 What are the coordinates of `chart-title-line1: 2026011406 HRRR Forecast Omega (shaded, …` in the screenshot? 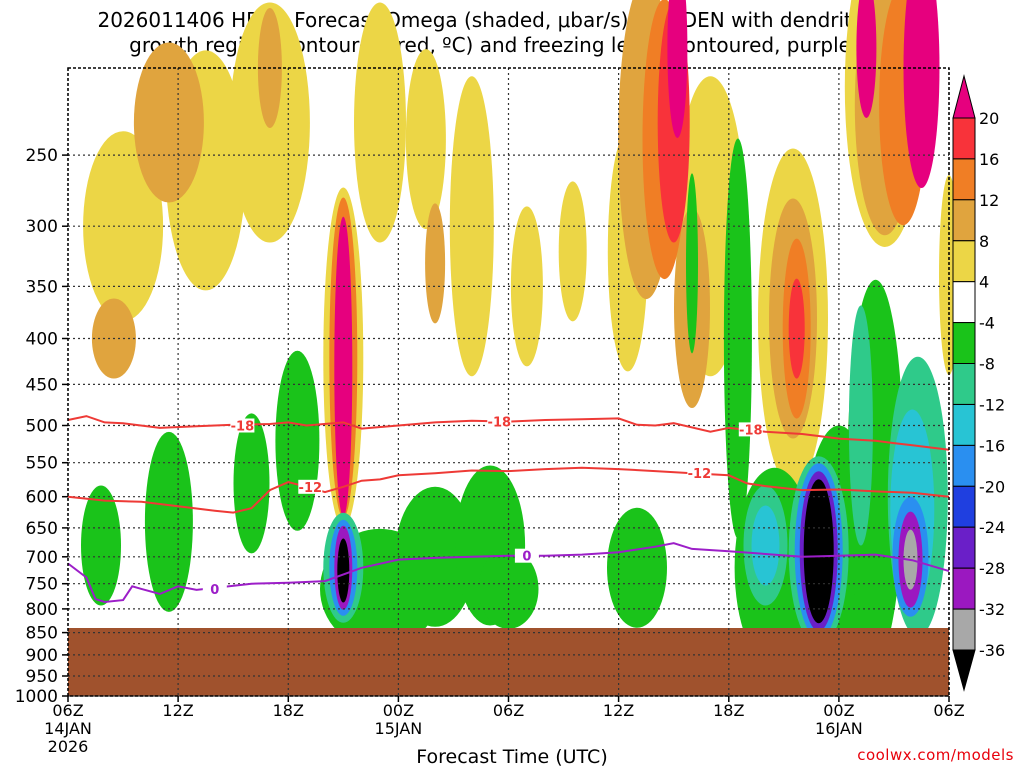 It's located at (512, 20).